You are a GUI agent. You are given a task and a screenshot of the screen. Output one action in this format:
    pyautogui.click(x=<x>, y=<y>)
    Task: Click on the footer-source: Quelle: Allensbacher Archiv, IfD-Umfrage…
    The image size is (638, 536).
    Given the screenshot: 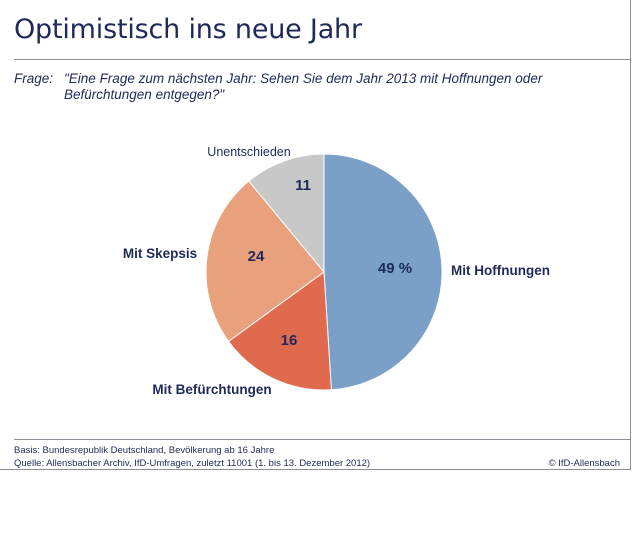 What is the action you would take?
    pyautogui.click(x=192, y=463)
    